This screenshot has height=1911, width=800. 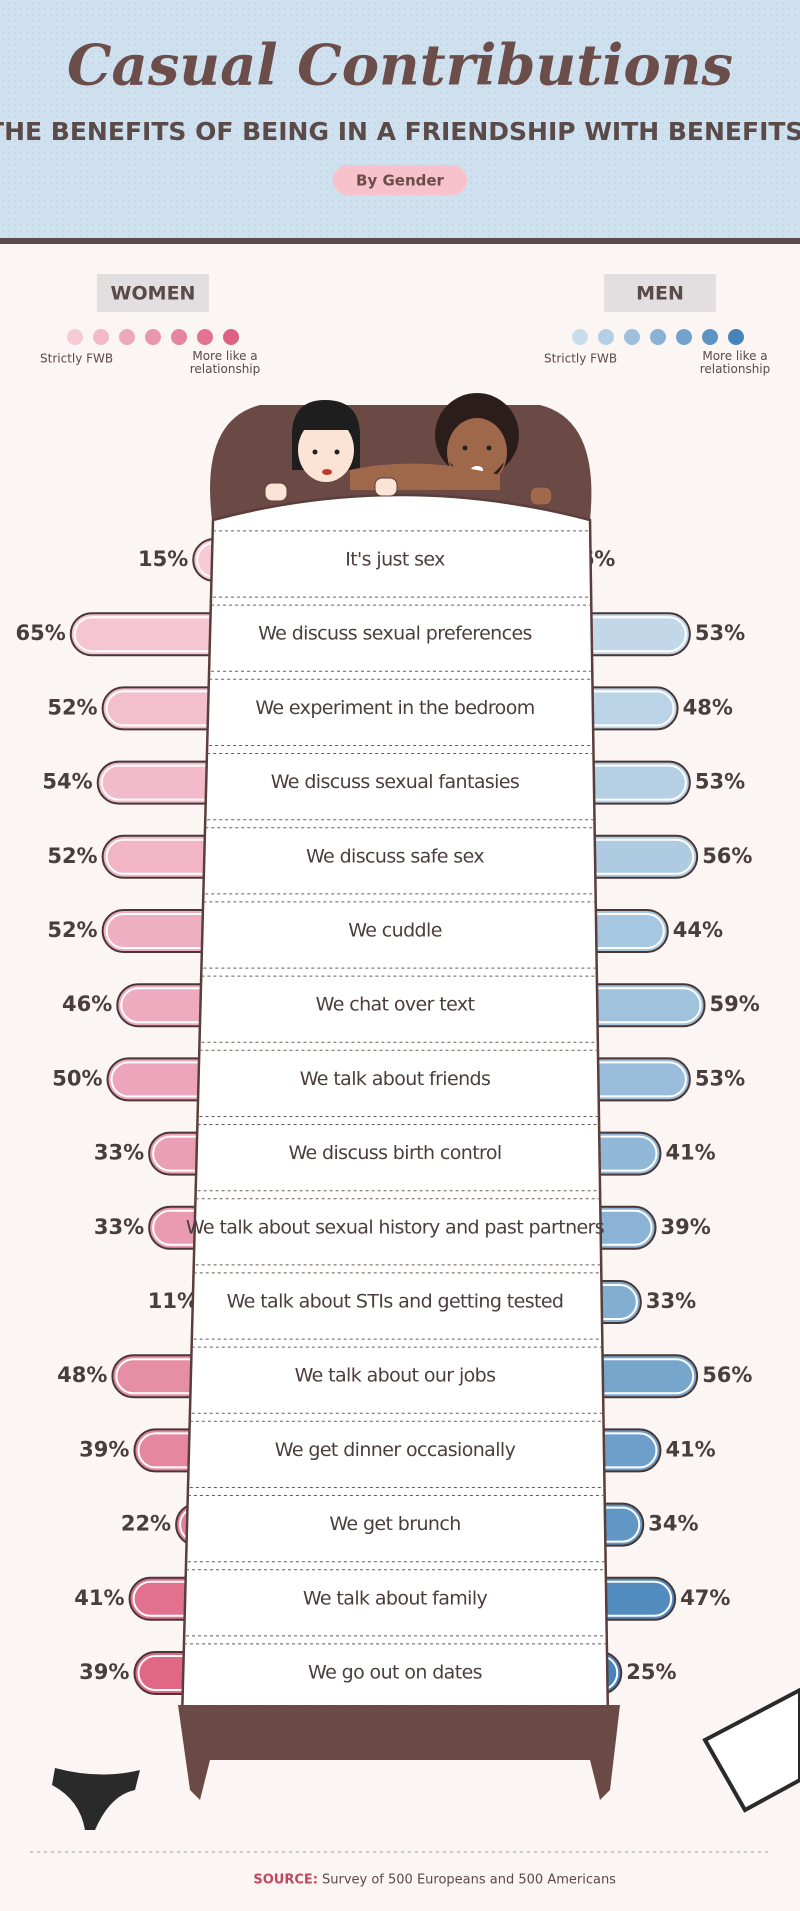 What do you see at coordinates (163, 559) in the screenshot?
I see `value-label: 15%` at bounding box center [163, 559].